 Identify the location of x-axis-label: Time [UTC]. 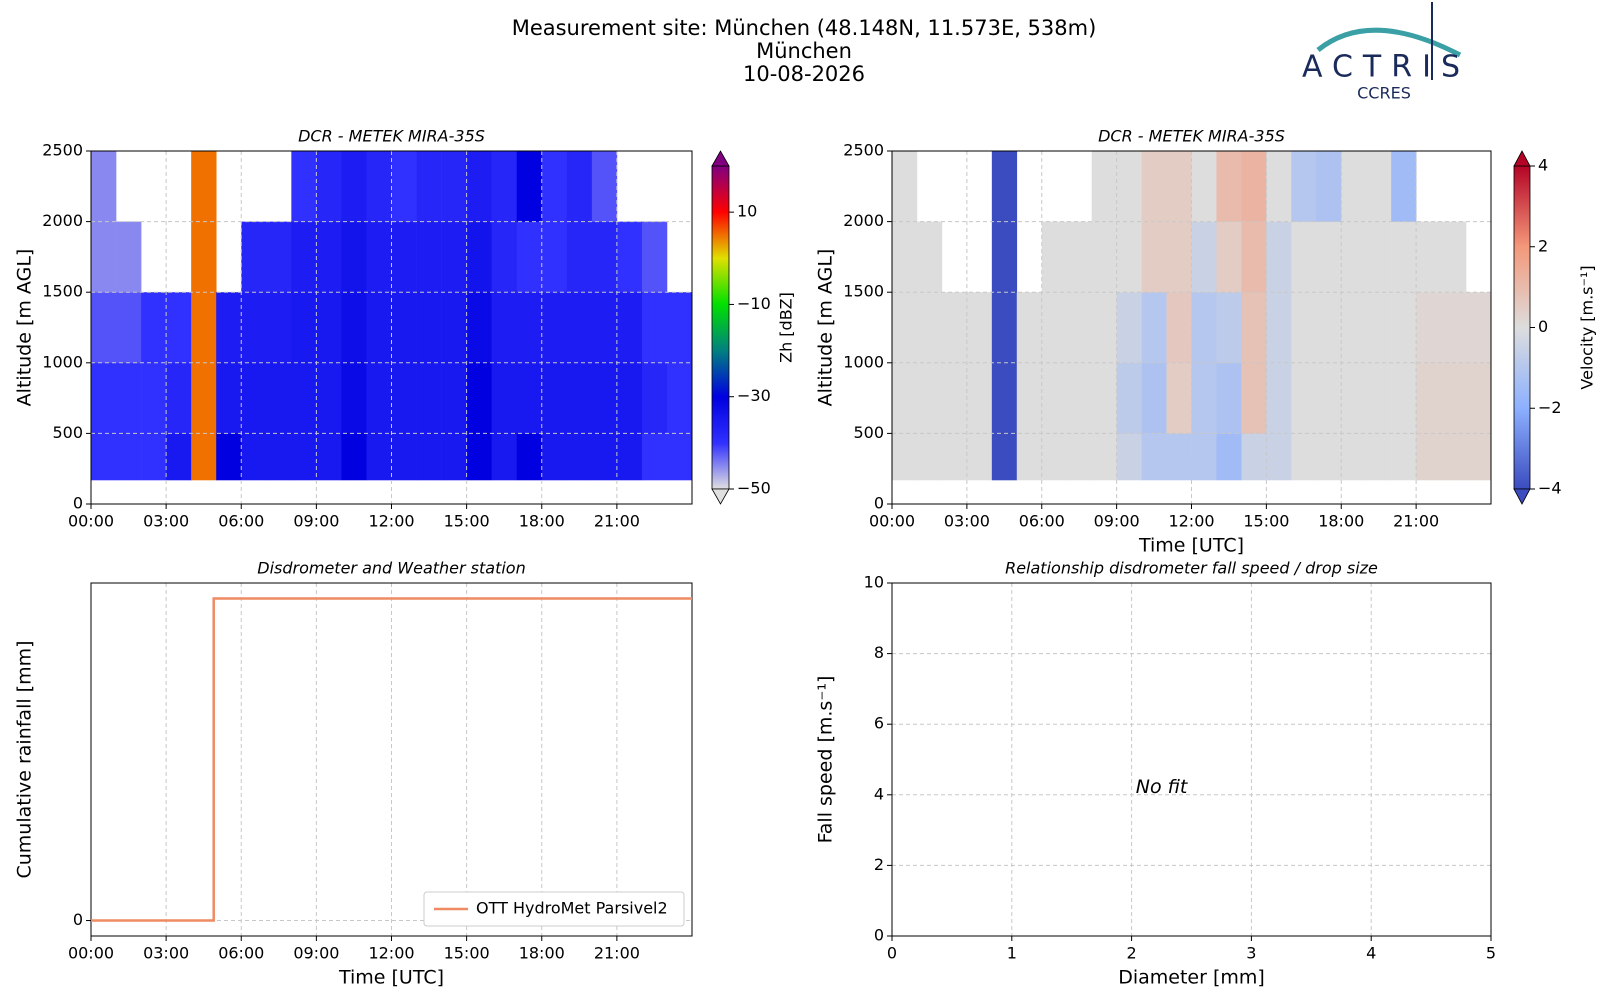
(391, 978).